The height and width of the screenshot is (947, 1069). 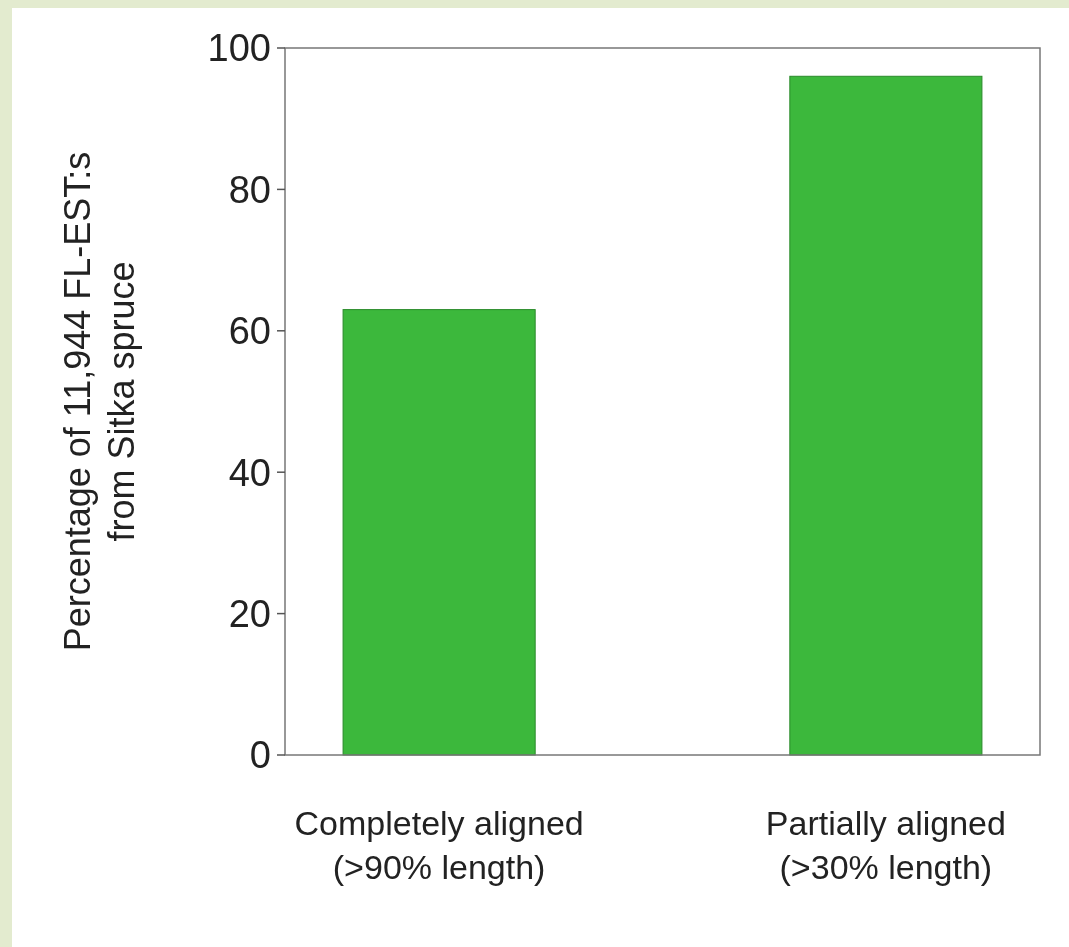 I want to click on y-tick-label: 40, so click(x=249, y=472).